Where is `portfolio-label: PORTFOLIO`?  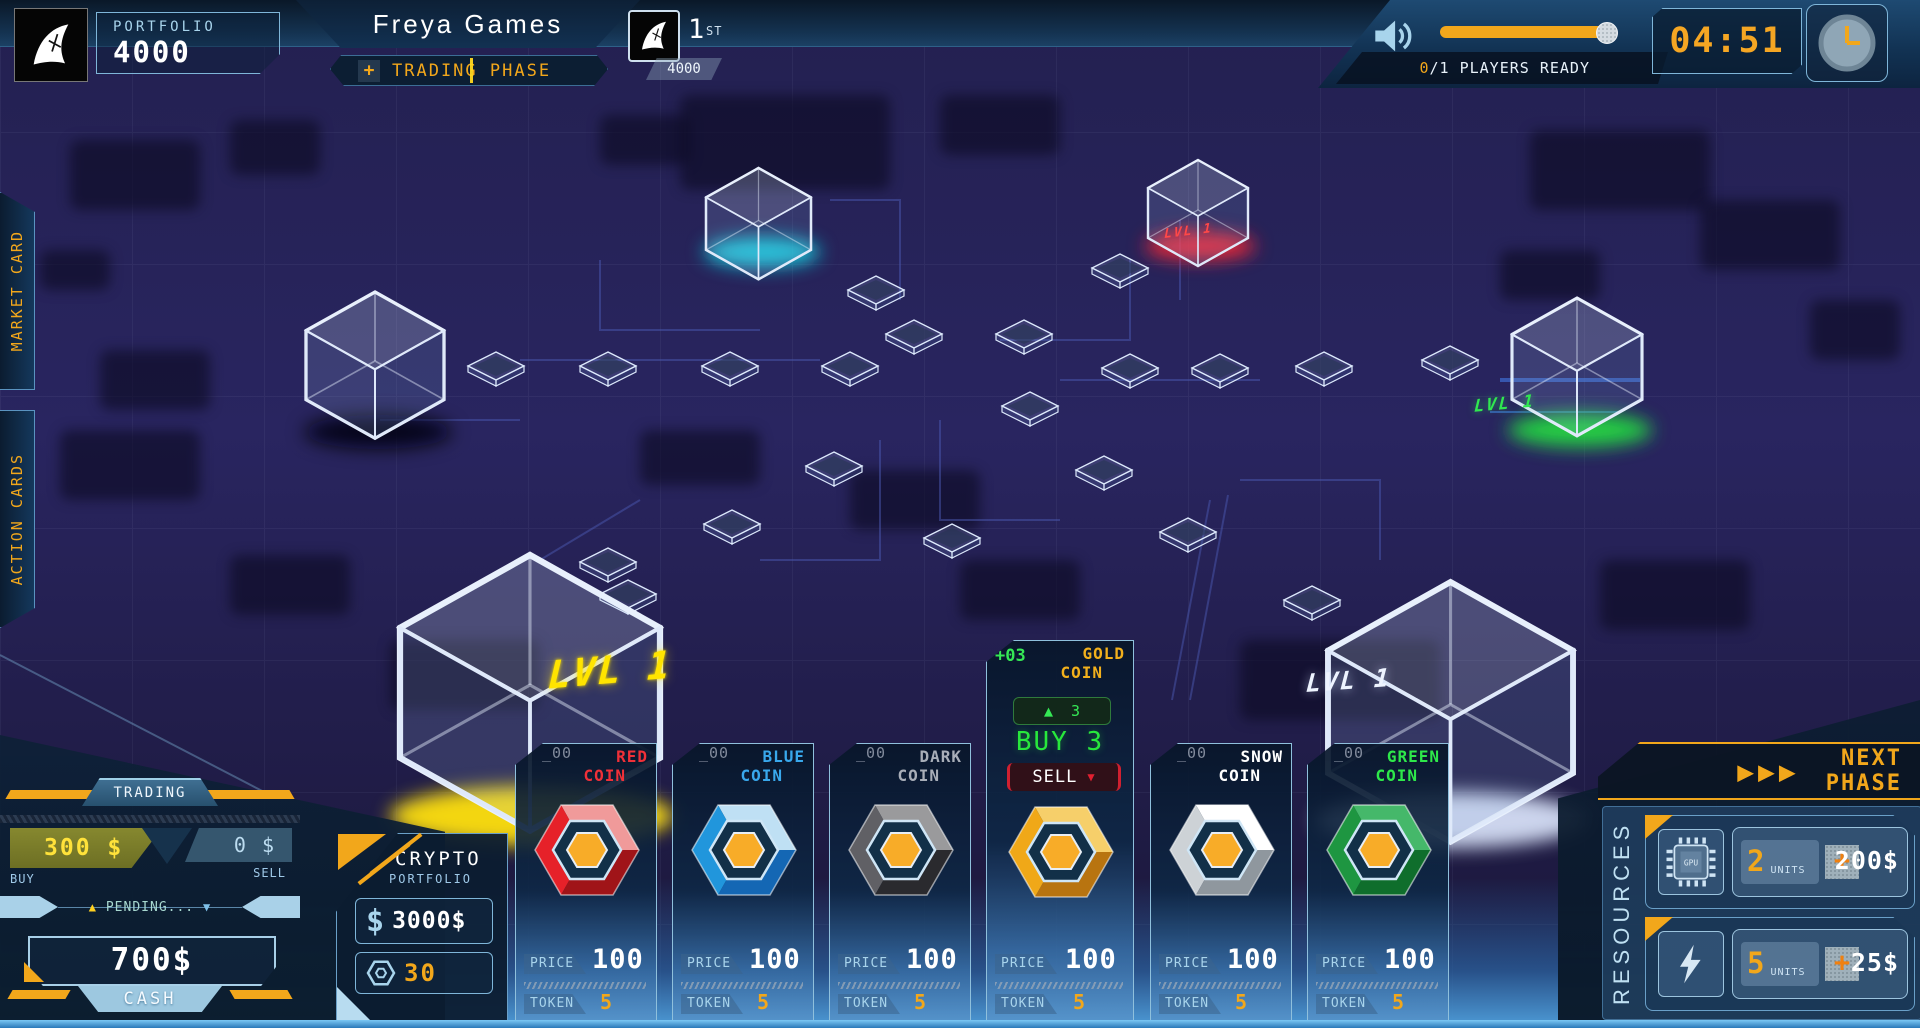
portfolio-label: PORTFOLIO is located at coordinates (164, 27).